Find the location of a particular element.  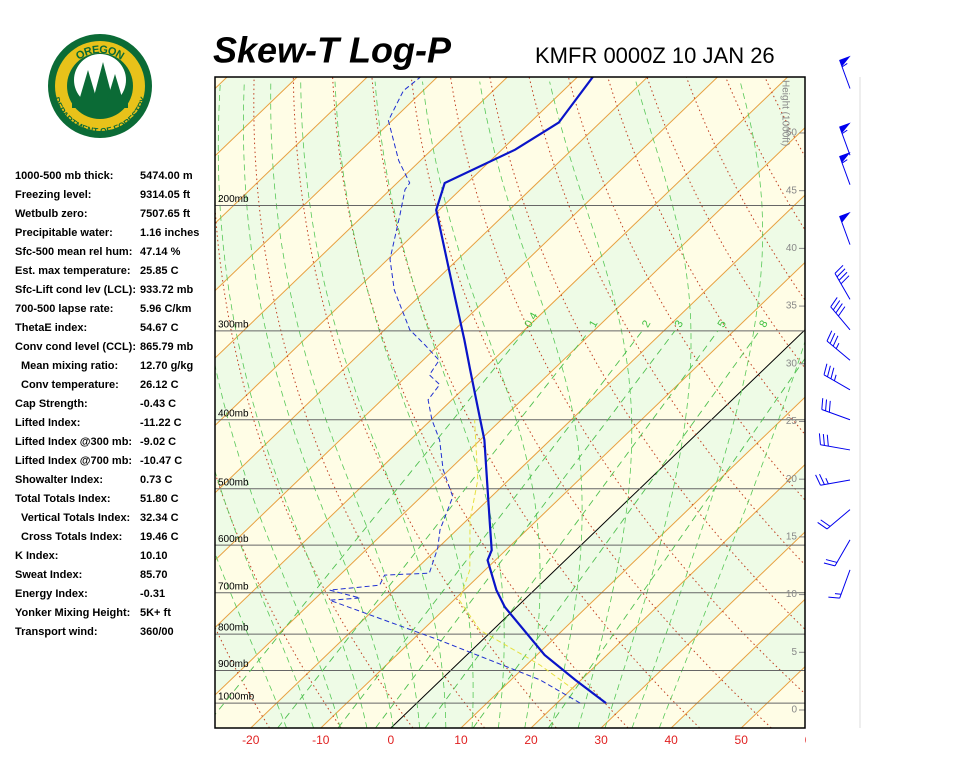

y2-tick-label: 50 is located at coordinates (792, 133).